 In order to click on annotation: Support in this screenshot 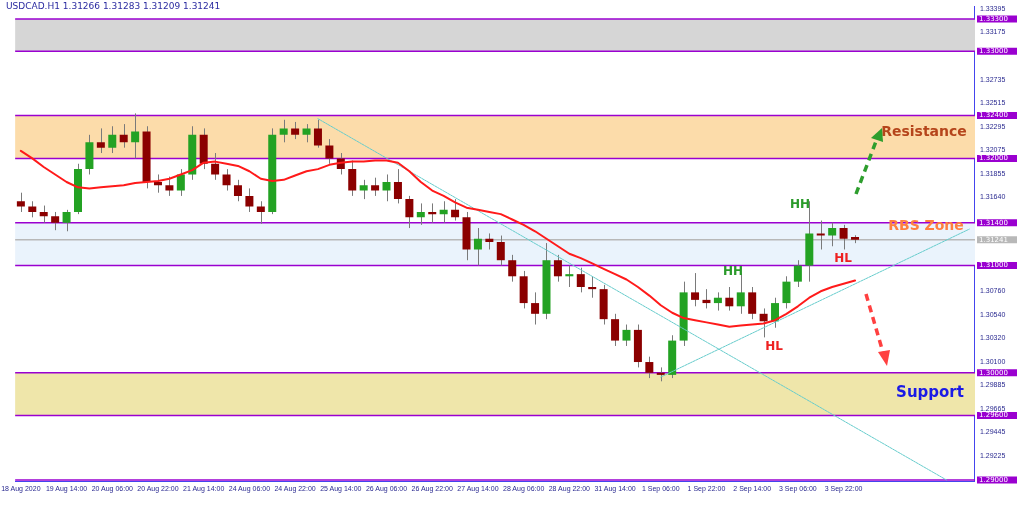, I will do `click(930, 391)`.